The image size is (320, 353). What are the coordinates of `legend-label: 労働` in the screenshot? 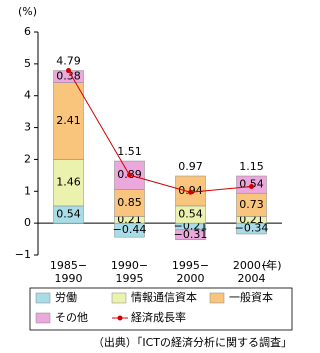 It's located at (66, 297).